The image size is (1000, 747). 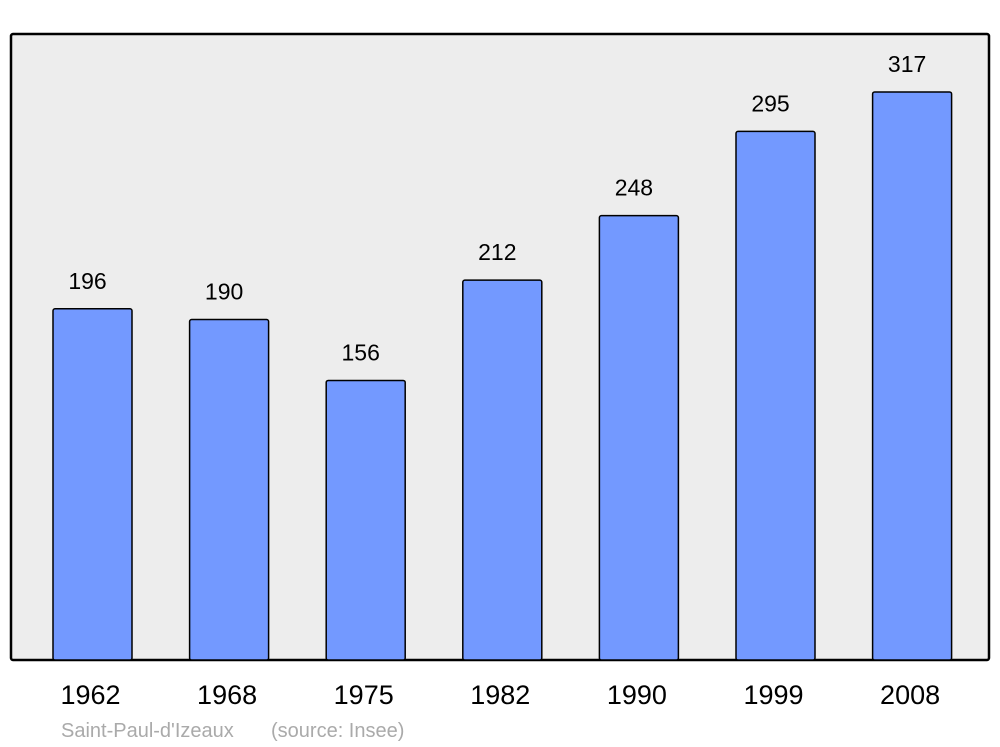 What do you see at coordinates (775, 395) in the screenshot?
I see `bar-1999` at bounding box center [775, 395].